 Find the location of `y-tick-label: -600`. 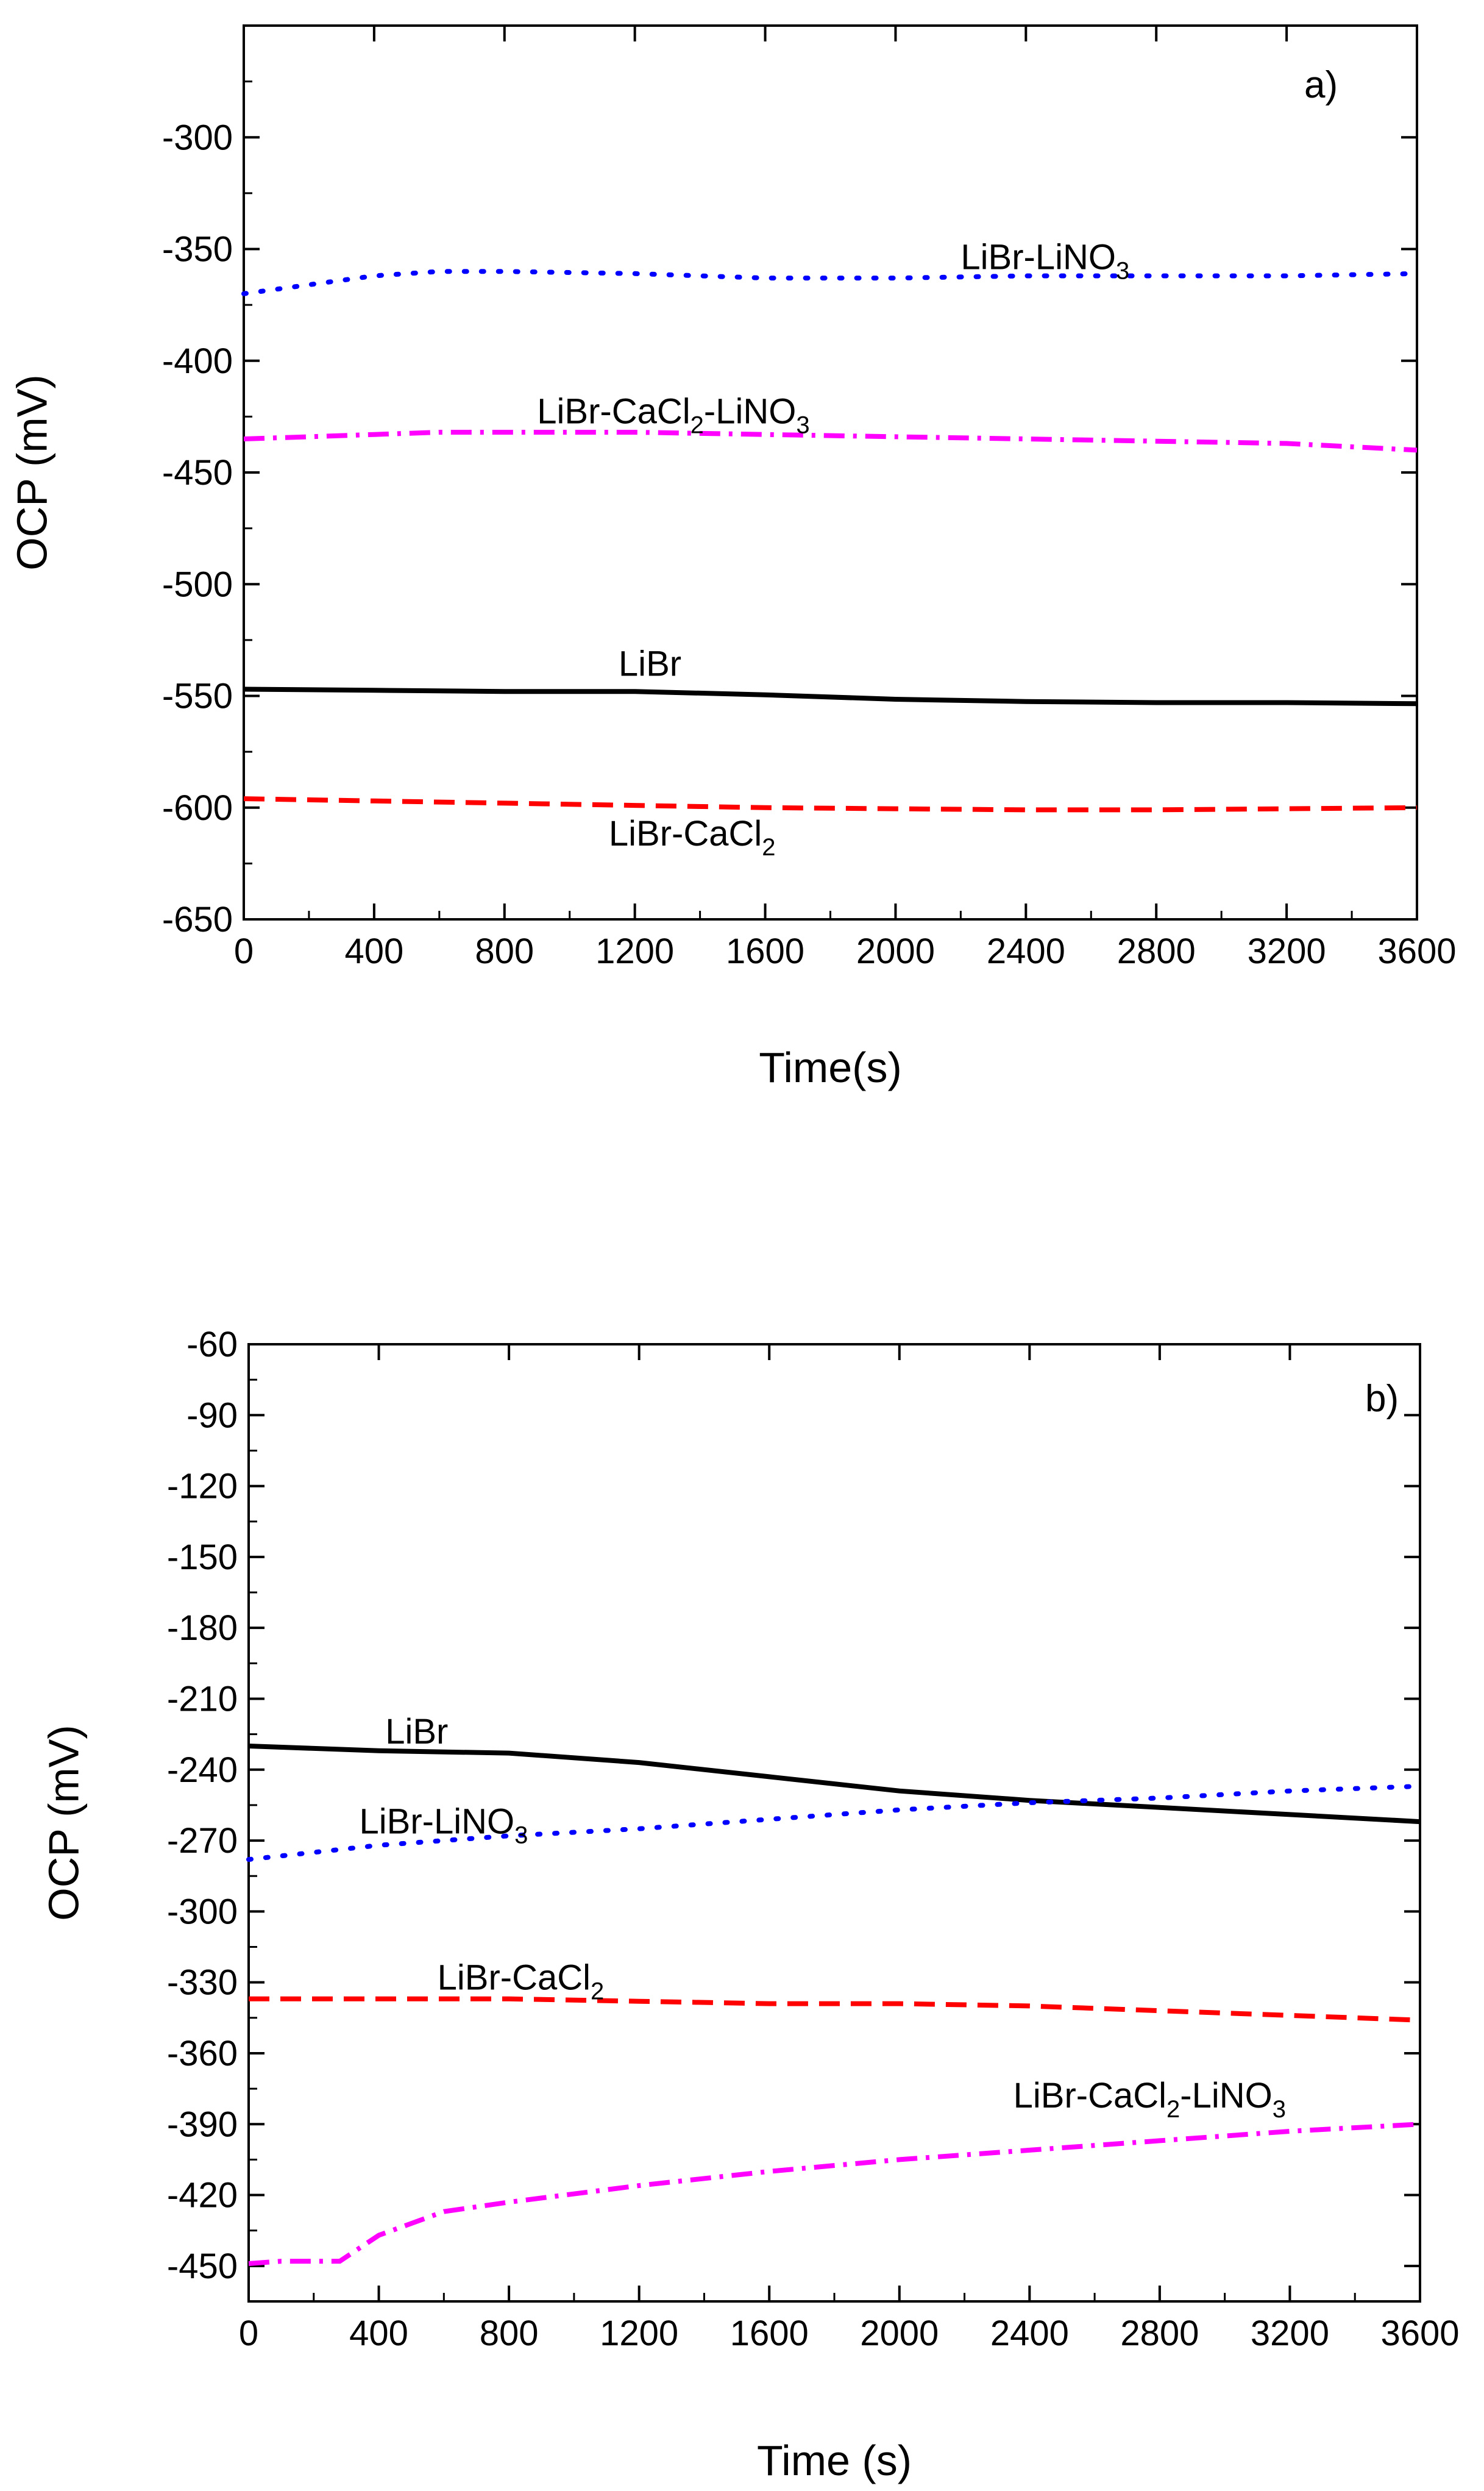

y-tick-label: -600 is located at coordinates (197, 808).